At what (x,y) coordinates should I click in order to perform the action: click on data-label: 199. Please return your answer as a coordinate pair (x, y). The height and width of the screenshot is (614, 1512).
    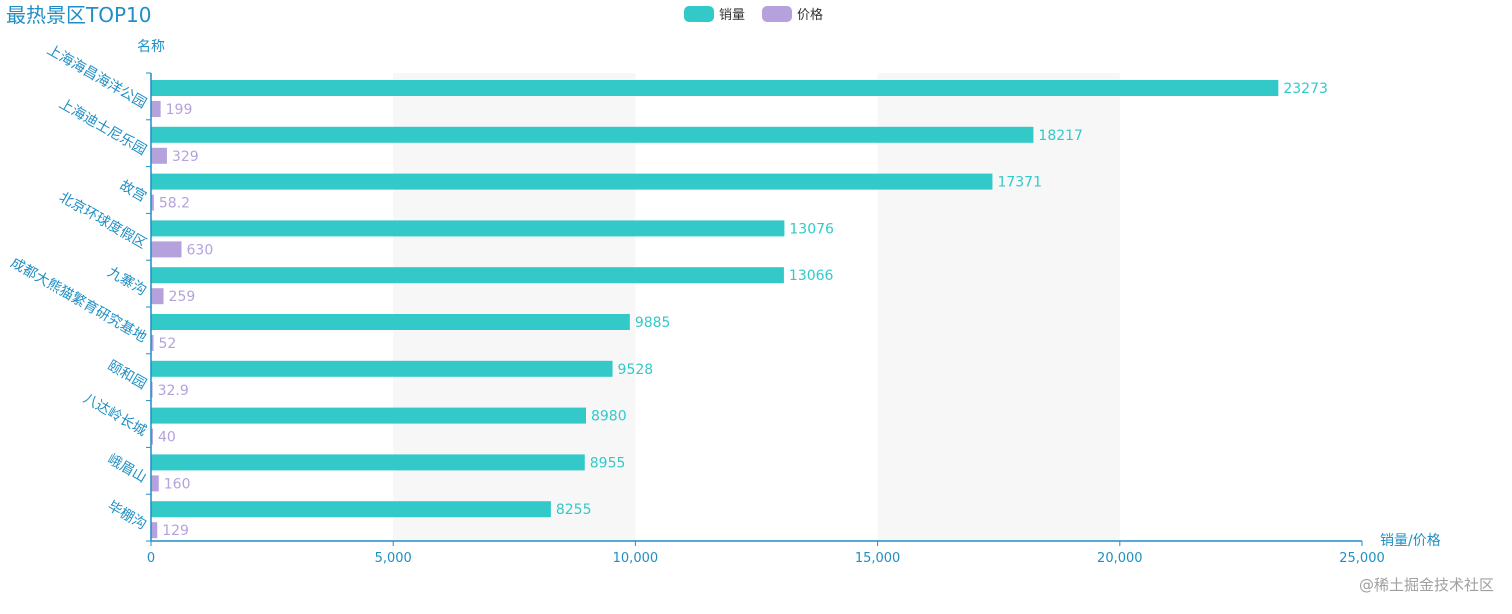
    Looking at the image, I should click on (179, 110).